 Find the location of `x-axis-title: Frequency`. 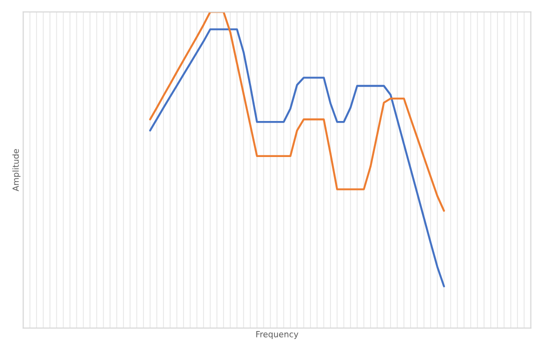

x-axis-title: Frequency is located at coordinates (277, 335).